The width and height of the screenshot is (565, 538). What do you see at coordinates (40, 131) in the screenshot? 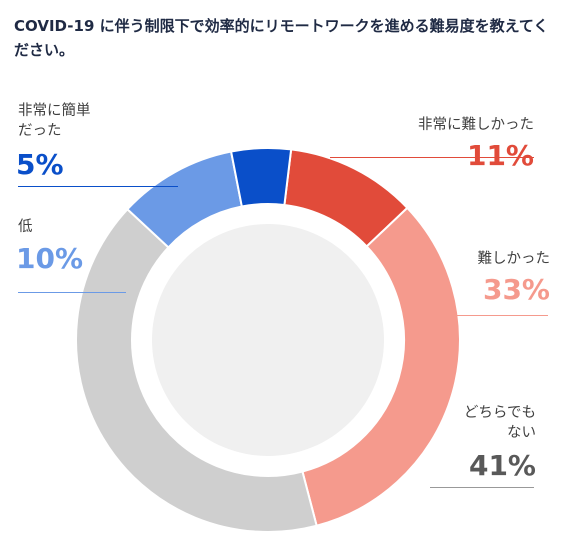
I see `label-very-easy-line2: だった` at bounding box center [40, 131].